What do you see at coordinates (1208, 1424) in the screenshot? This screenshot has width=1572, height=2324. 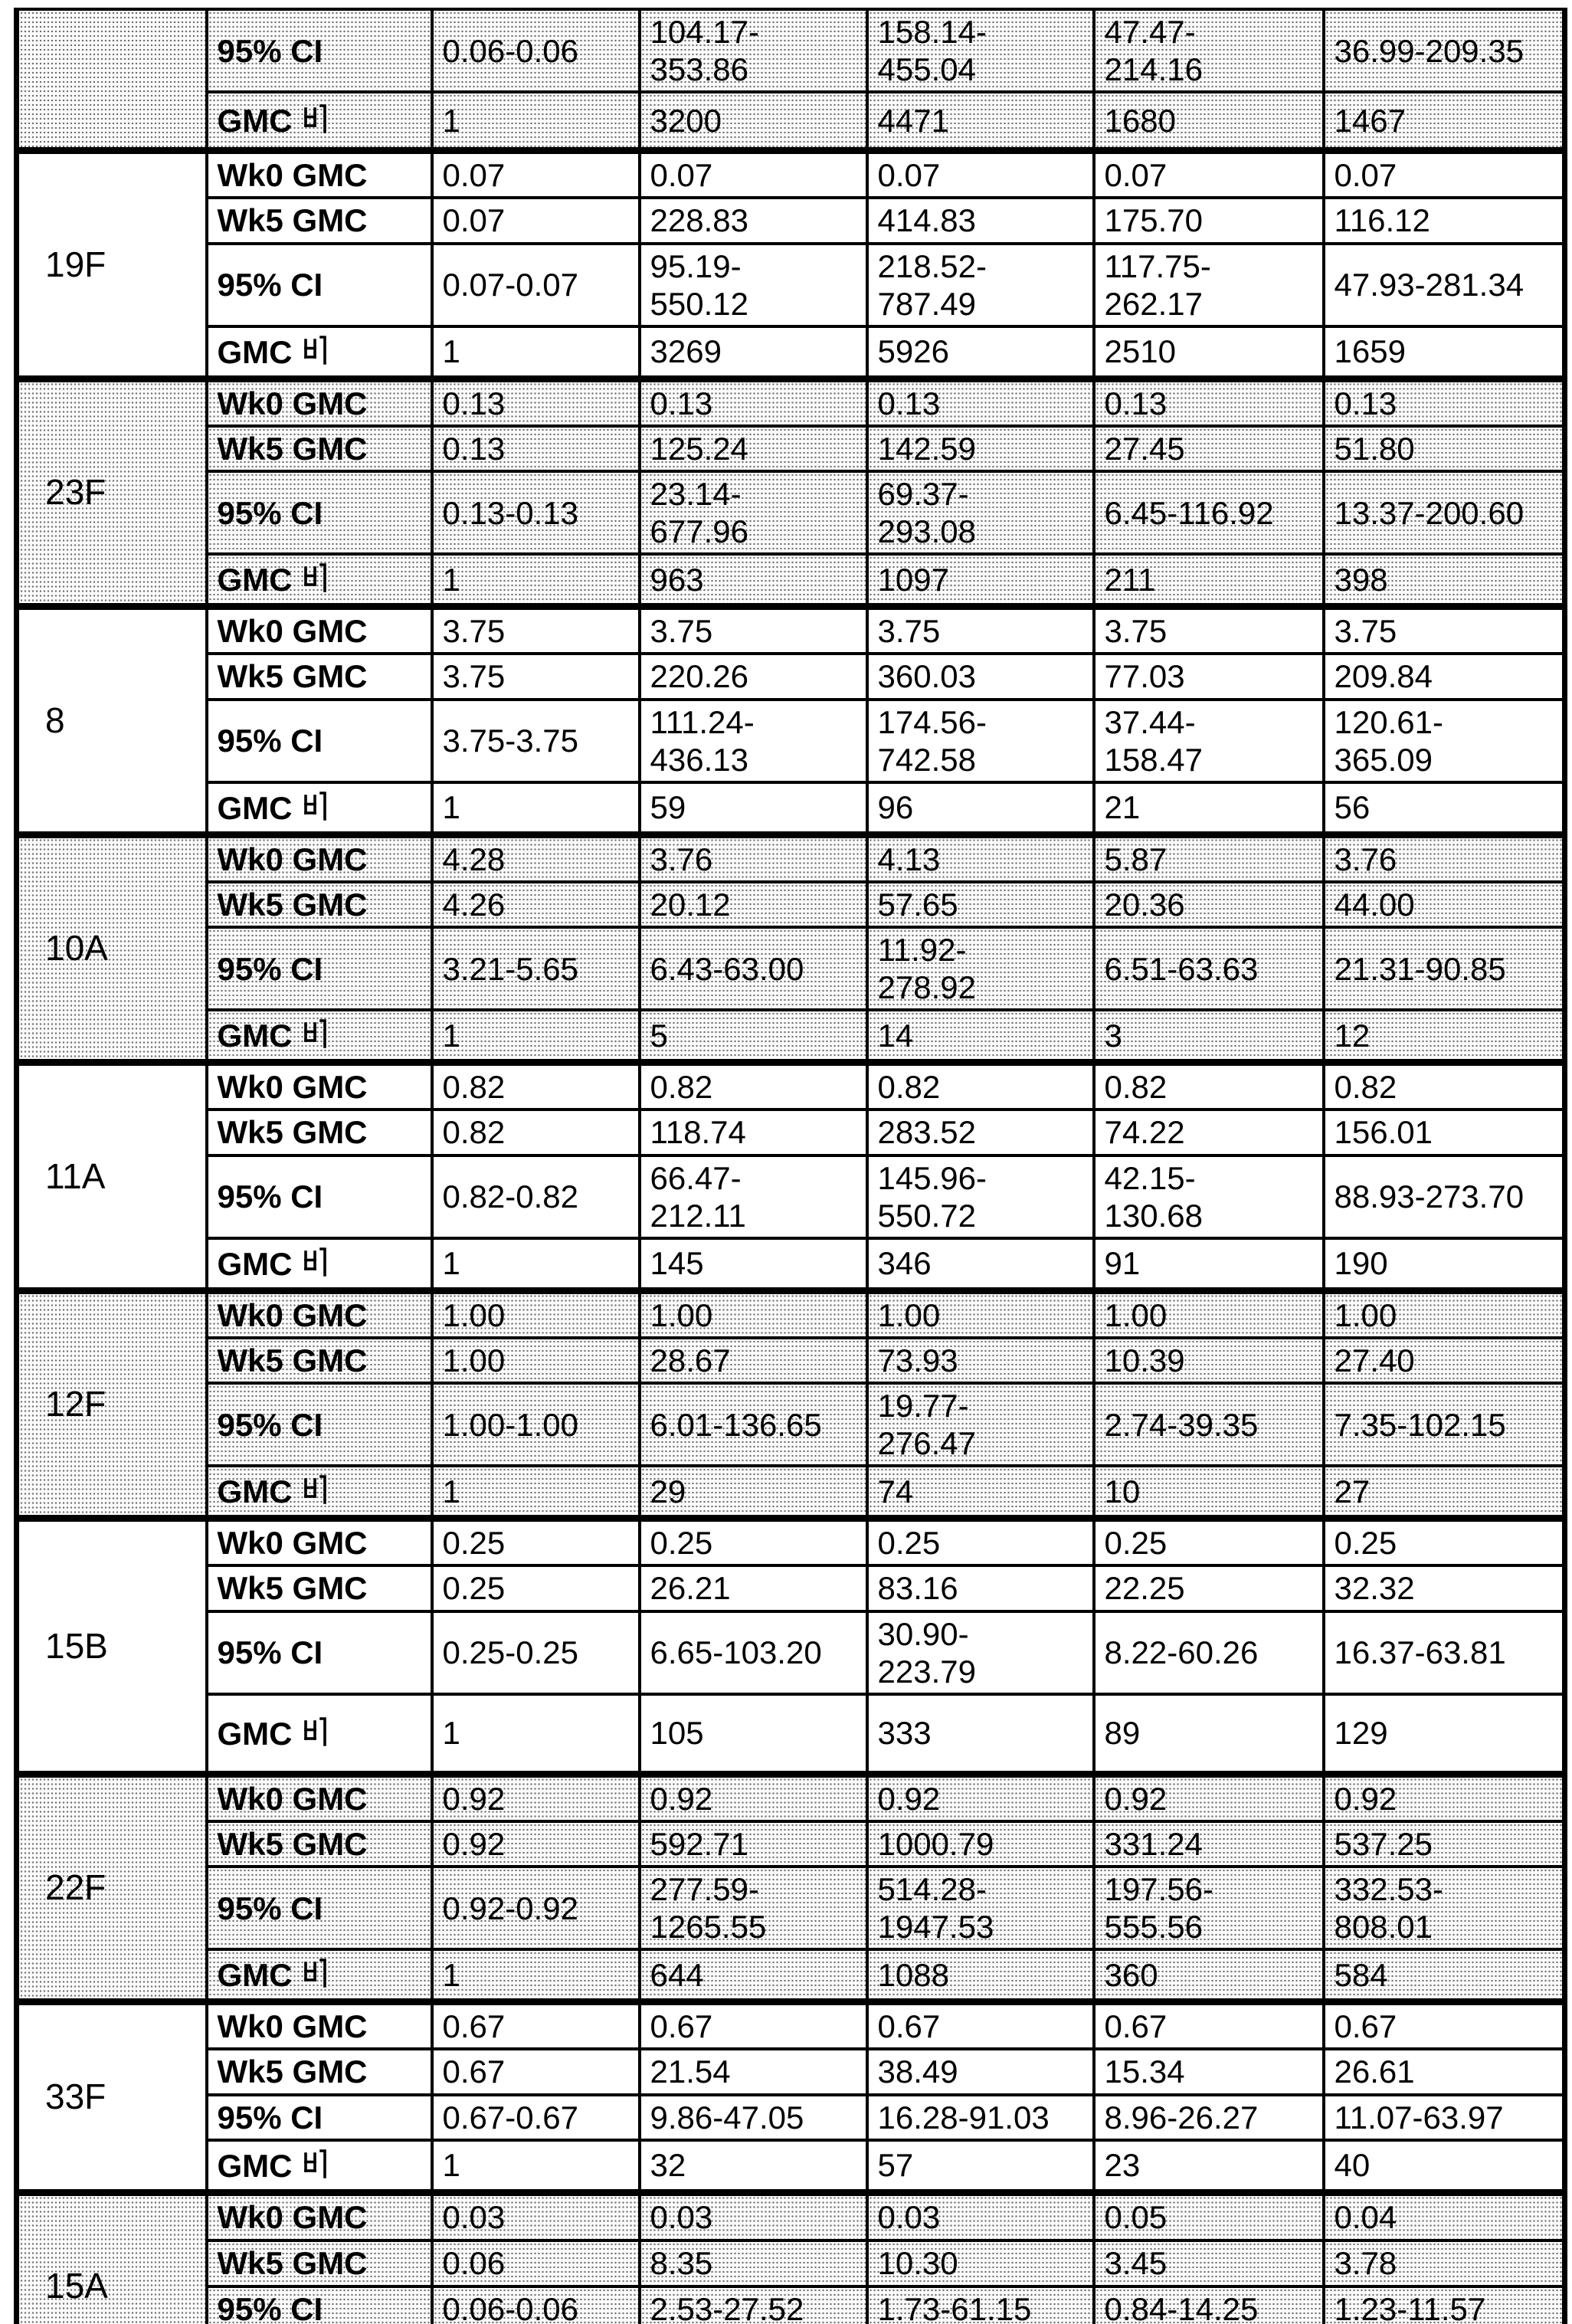 I see `value-cell: 2.74-39.35` at bounding box center [1208, 1424].